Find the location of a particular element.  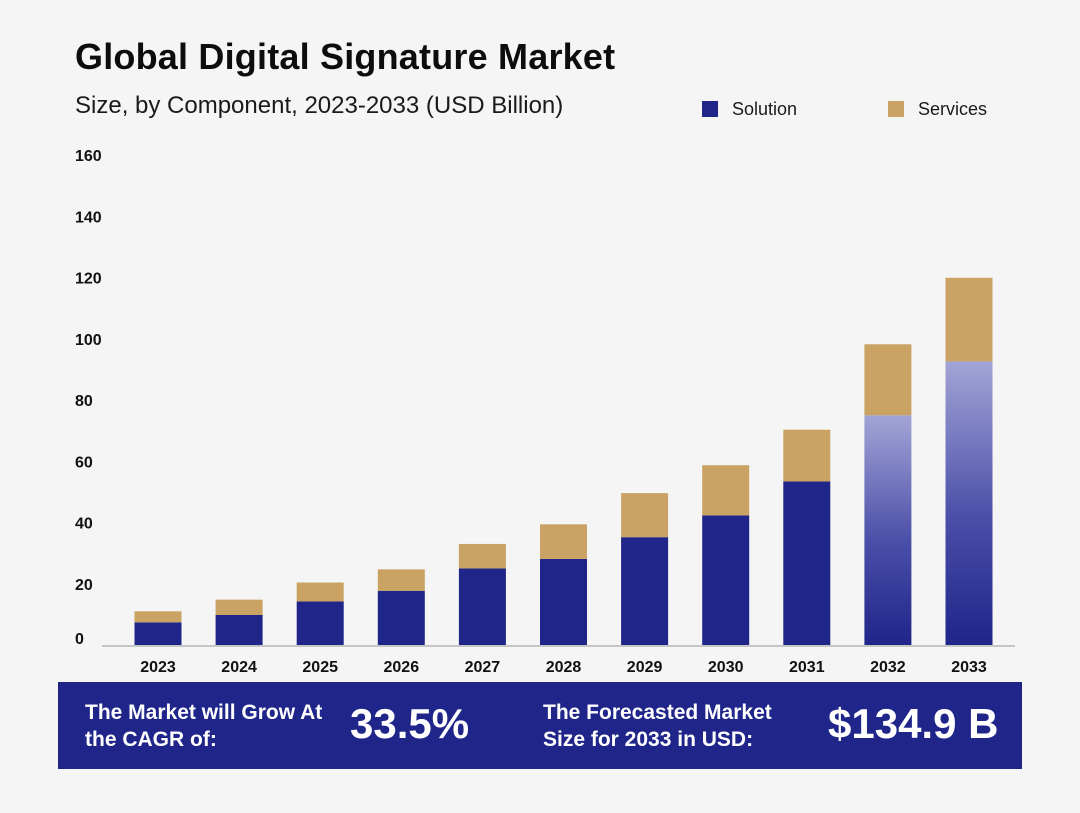

x-tick-label: 2026 is located at coordinates (402, 667).